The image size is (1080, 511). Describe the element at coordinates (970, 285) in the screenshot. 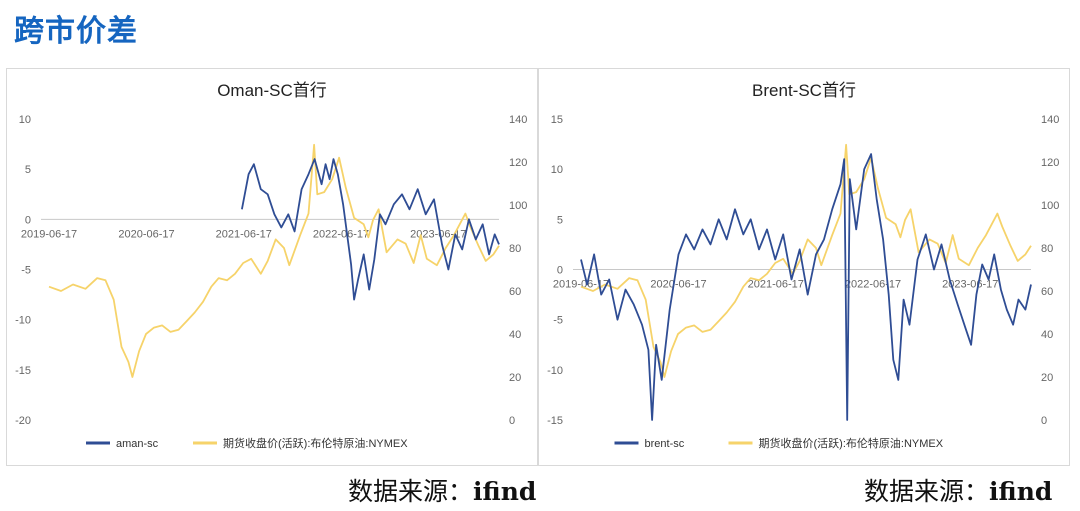

I see `x-axis-tick-label: 2023-06-17` at that location.